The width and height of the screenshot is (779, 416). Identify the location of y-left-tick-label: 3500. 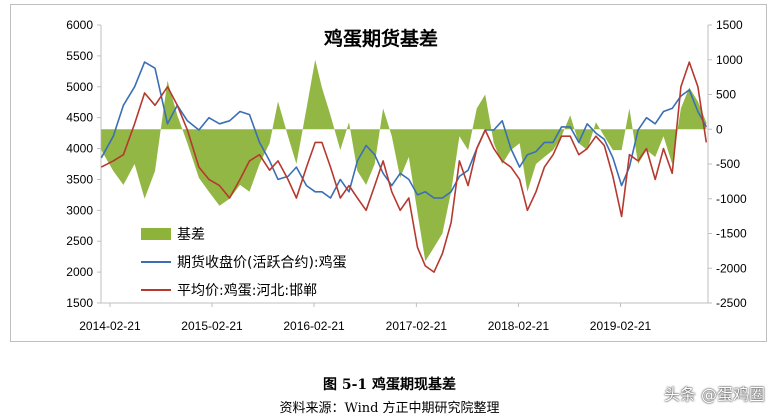
(79, 179).